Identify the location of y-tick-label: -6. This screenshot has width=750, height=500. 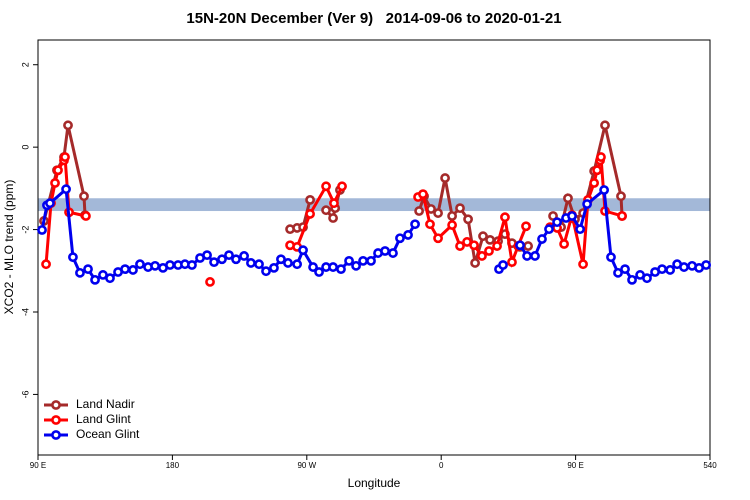
(25, 394).